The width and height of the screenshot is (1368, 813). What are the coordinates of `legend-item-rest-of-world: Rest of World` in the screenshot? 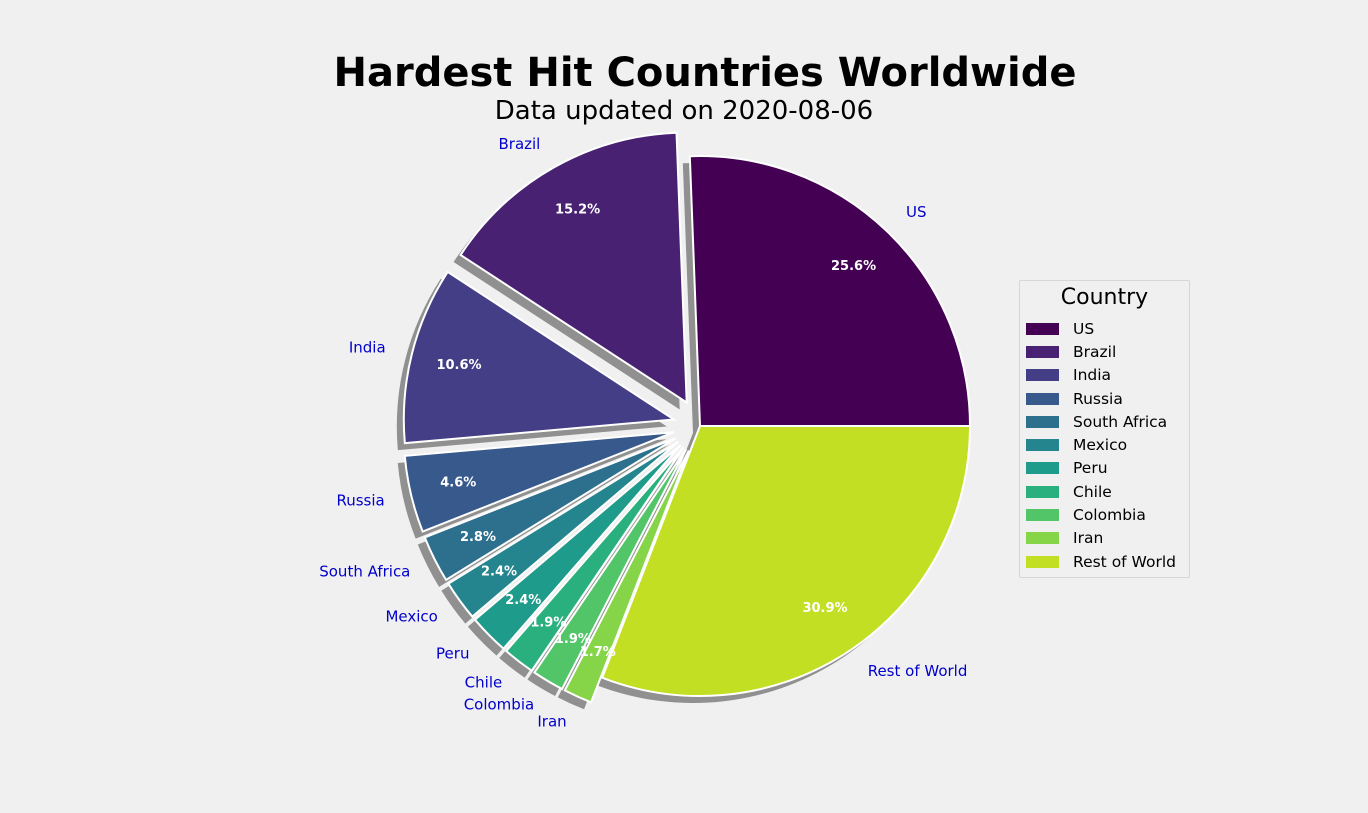 It's located at (1104, 561).